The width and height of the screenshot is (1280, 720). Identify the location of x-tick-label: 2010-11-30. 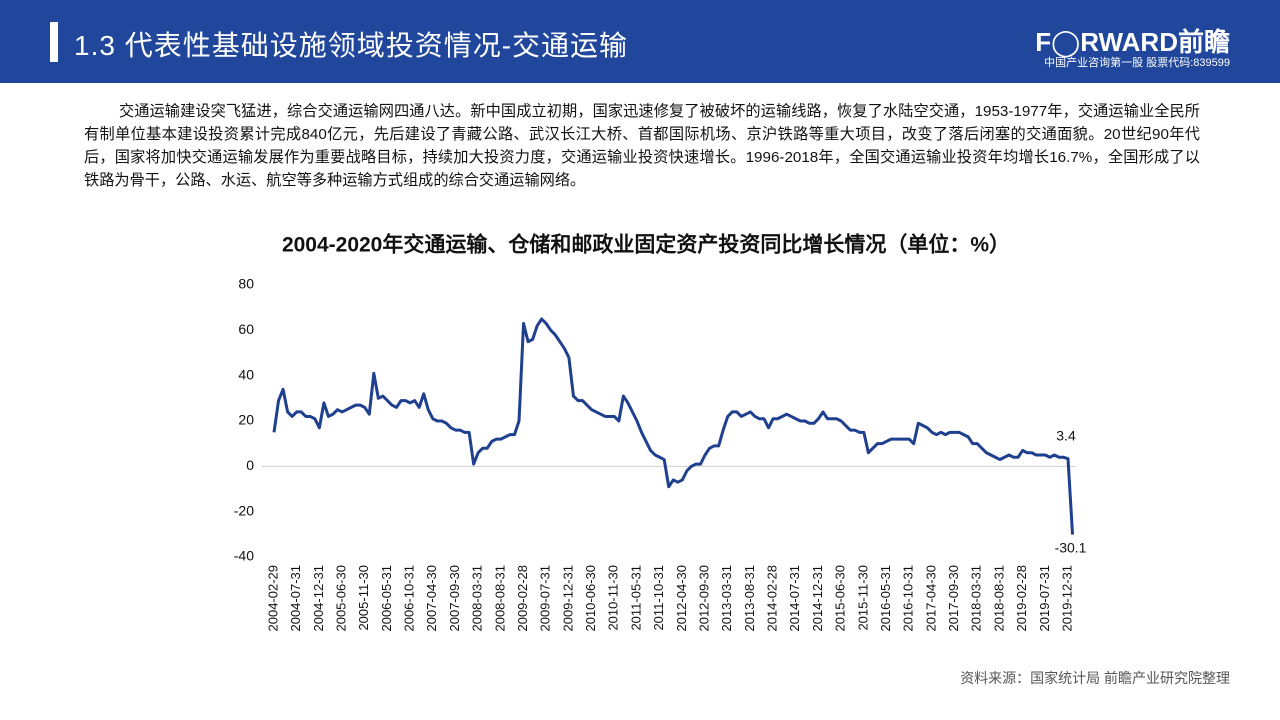
(613, 598).